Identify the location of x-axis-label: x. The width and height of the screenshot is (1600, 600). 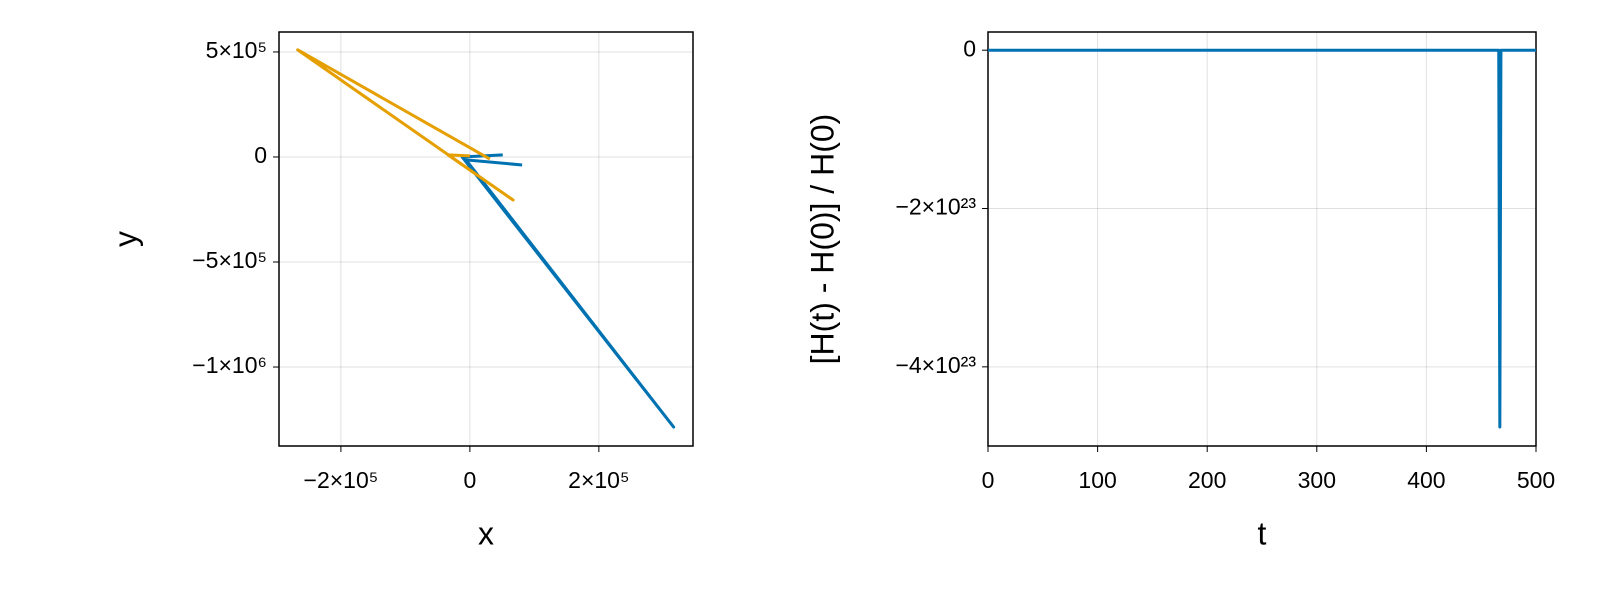
(486, 533).